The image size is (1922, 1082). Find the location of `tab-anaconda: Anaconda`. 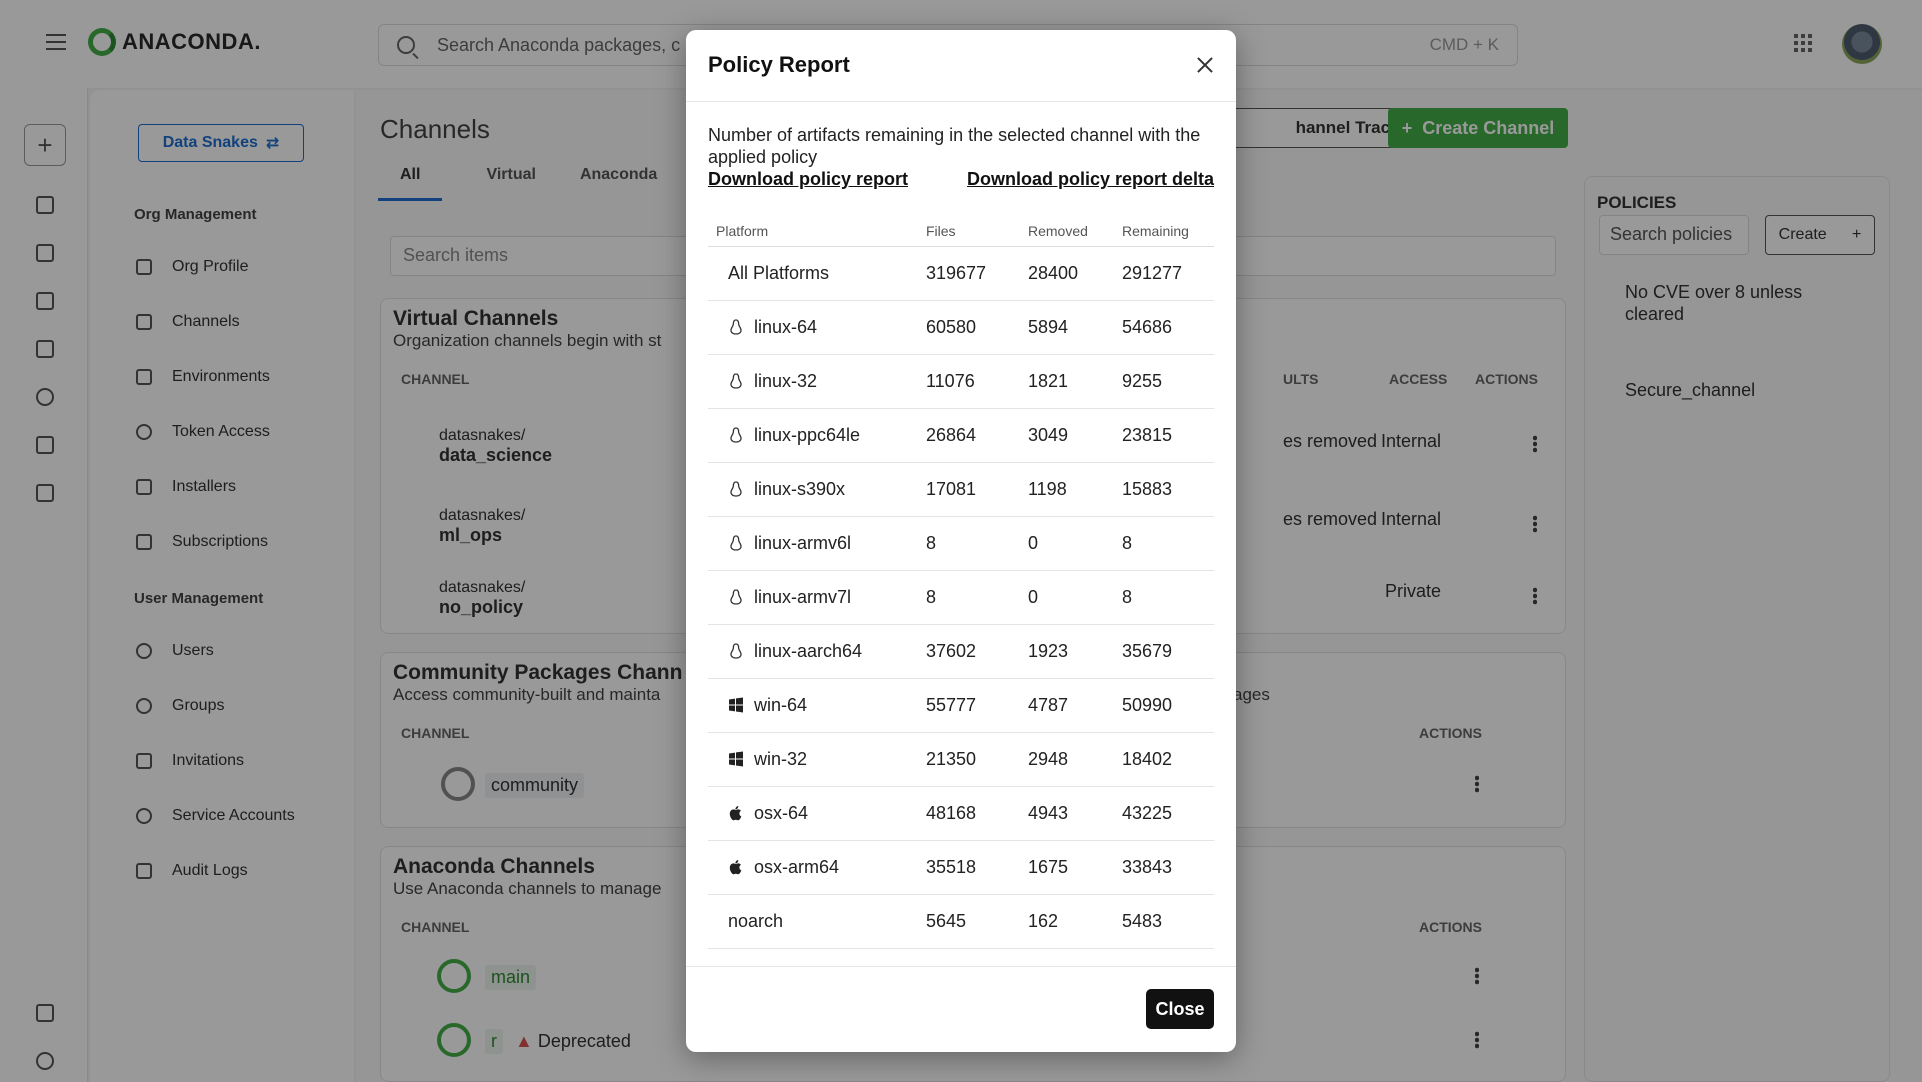

tab-anaconda: Anaconda is located at coordinates (618, 174).